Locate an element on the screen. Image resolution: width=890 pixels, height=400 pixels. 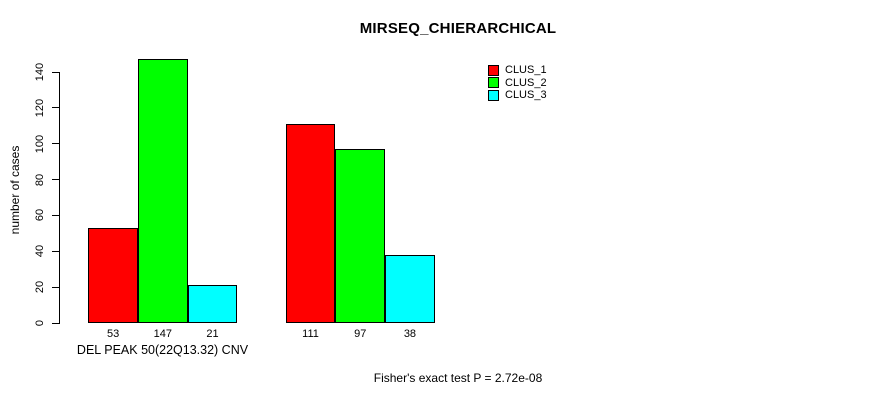
bar-clus_1-group1 is located at coordinates (113, 275).